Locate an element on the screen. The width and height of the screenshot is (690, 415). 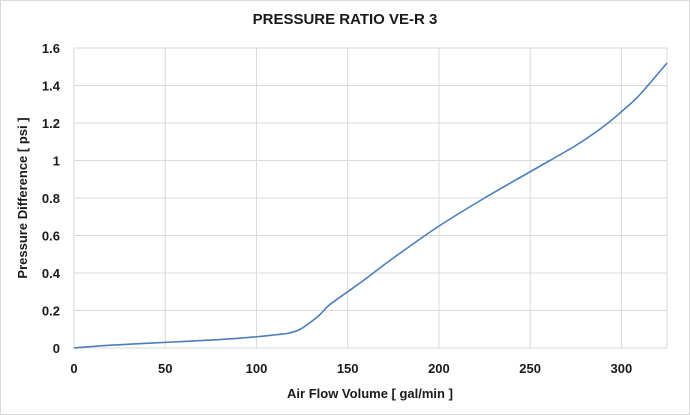
y-axis-label: Pressure Difference [ psi ] is located at coordinates (22, 197).